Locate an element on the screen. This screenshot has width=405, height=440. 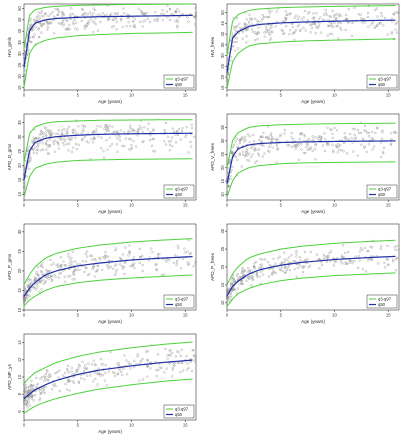
q03-curve is located at coordinates (108, 59).